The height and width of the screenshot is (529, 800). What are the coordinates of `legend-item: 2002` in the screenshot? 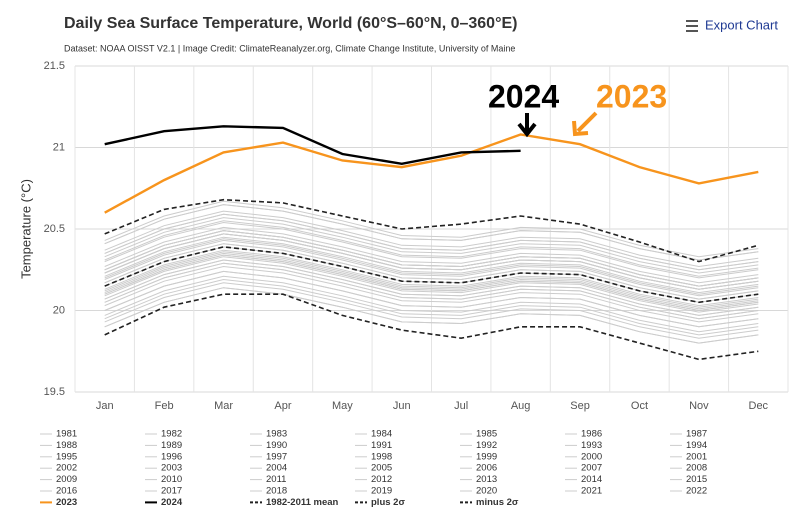 It's located at (58, 468).